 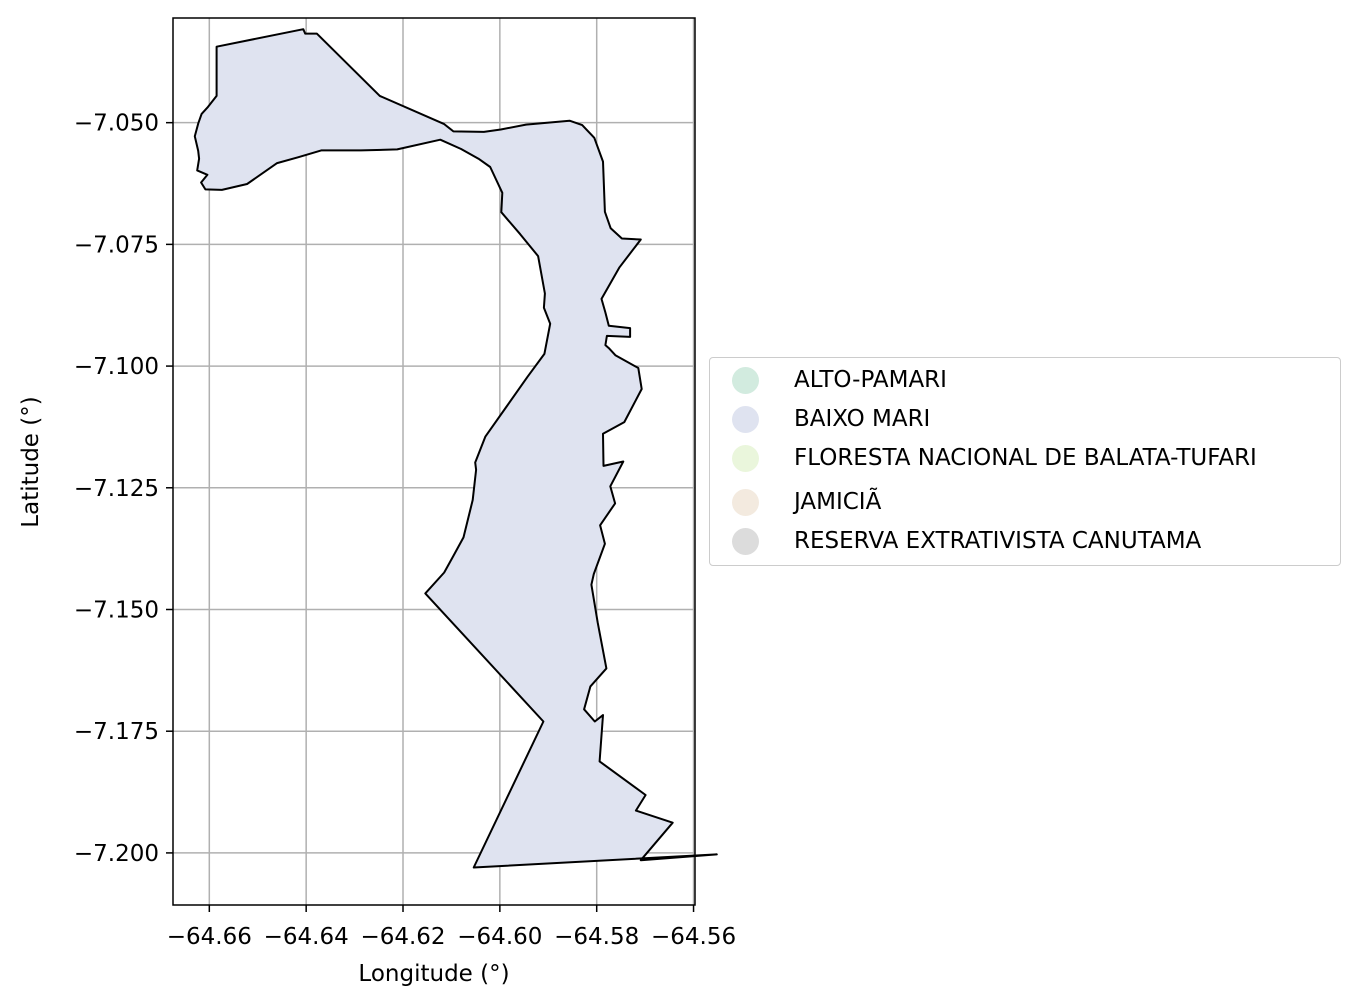 I want to click on legend-item-floresta-balata-tufari: FLORESTA NACIONAL DE BALATA-TUFARI, so click(x=1020, y=458).